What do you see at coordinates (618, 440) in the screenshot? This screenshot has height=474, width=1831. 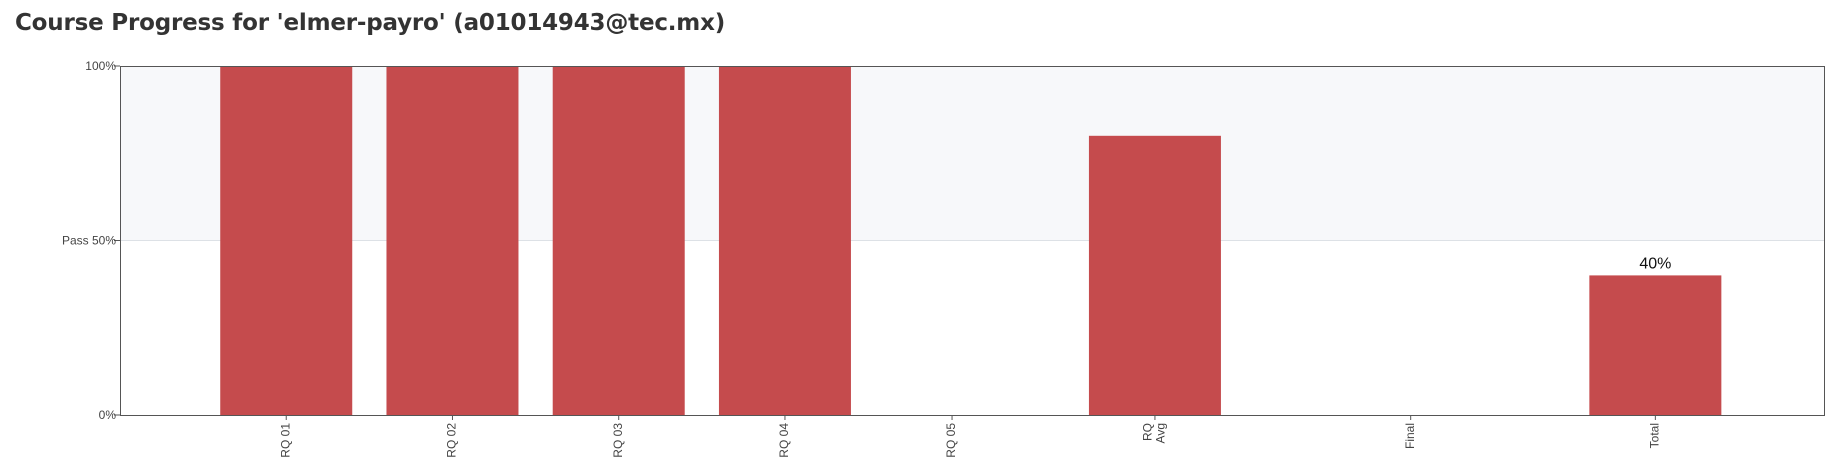 I see `x-tick-label: RQ 03` at bounding box center [618, 440].